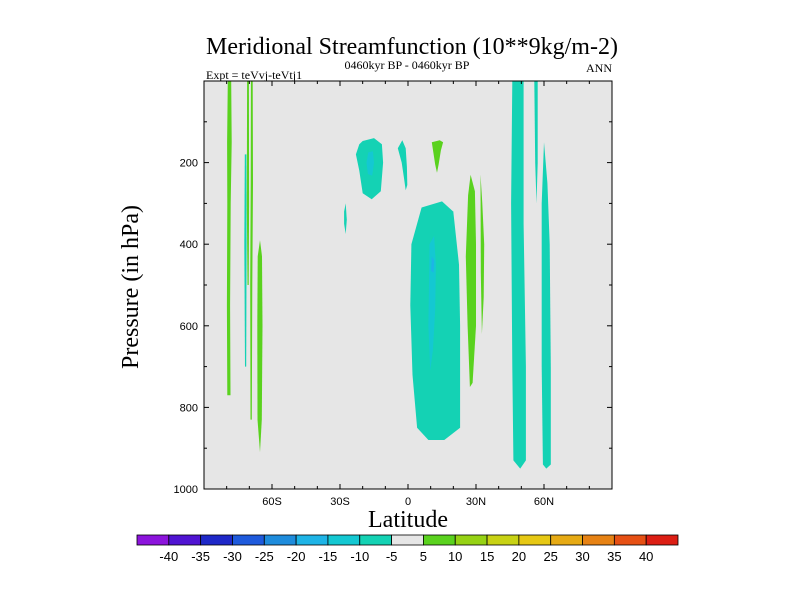 The height and width of the screenshot is (600, 800). I want to click on colorbar-label: 30, so click(582, 556).